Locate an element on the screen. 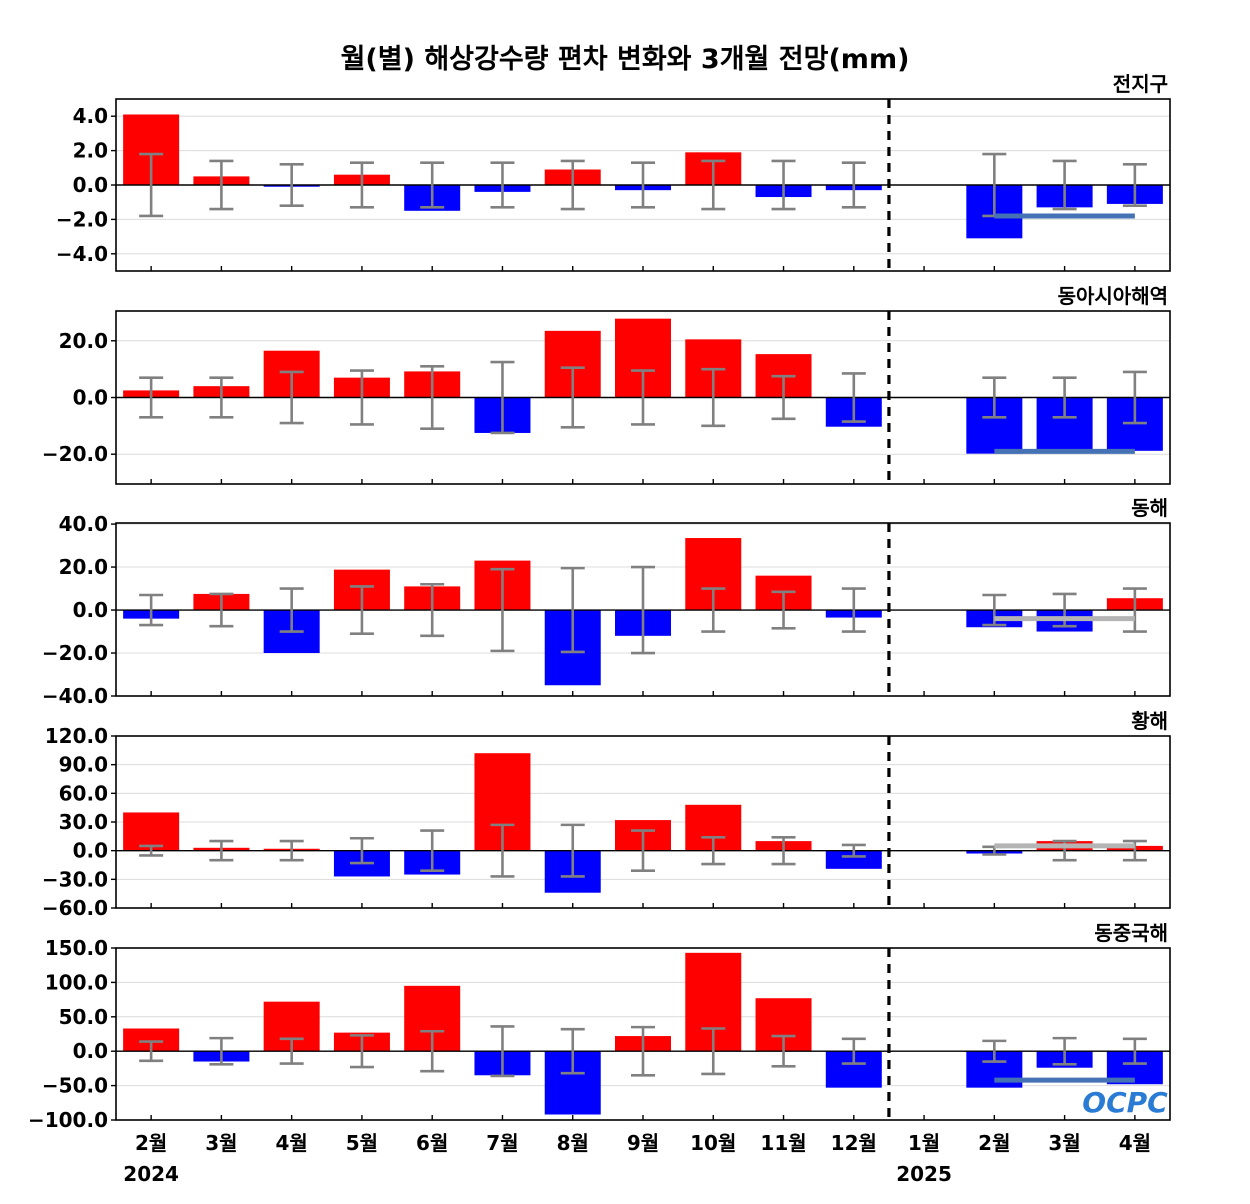 Image resolution: width=1250 pixels, height=1204 pixels. panel-title: 동해 is located at coordinates (1149, 508).